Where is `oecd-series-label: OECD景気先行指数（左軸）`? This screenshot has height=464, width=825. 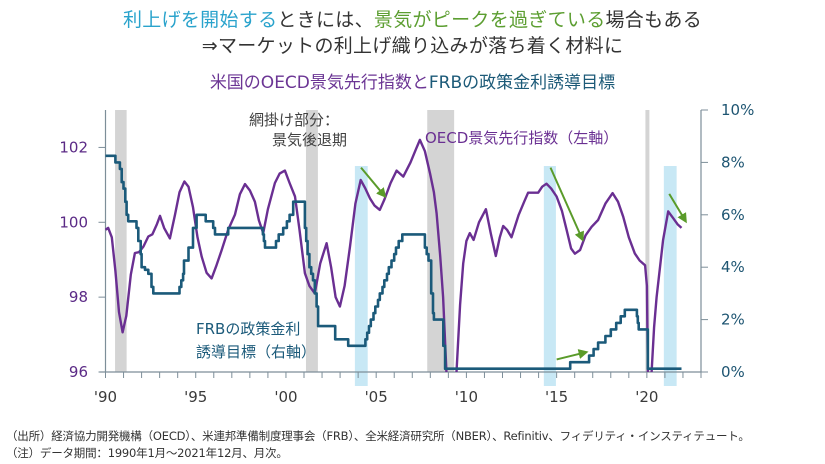
oecd-series-label: OECD景気先行指数（左軸） is located at coordinates (521, 138).